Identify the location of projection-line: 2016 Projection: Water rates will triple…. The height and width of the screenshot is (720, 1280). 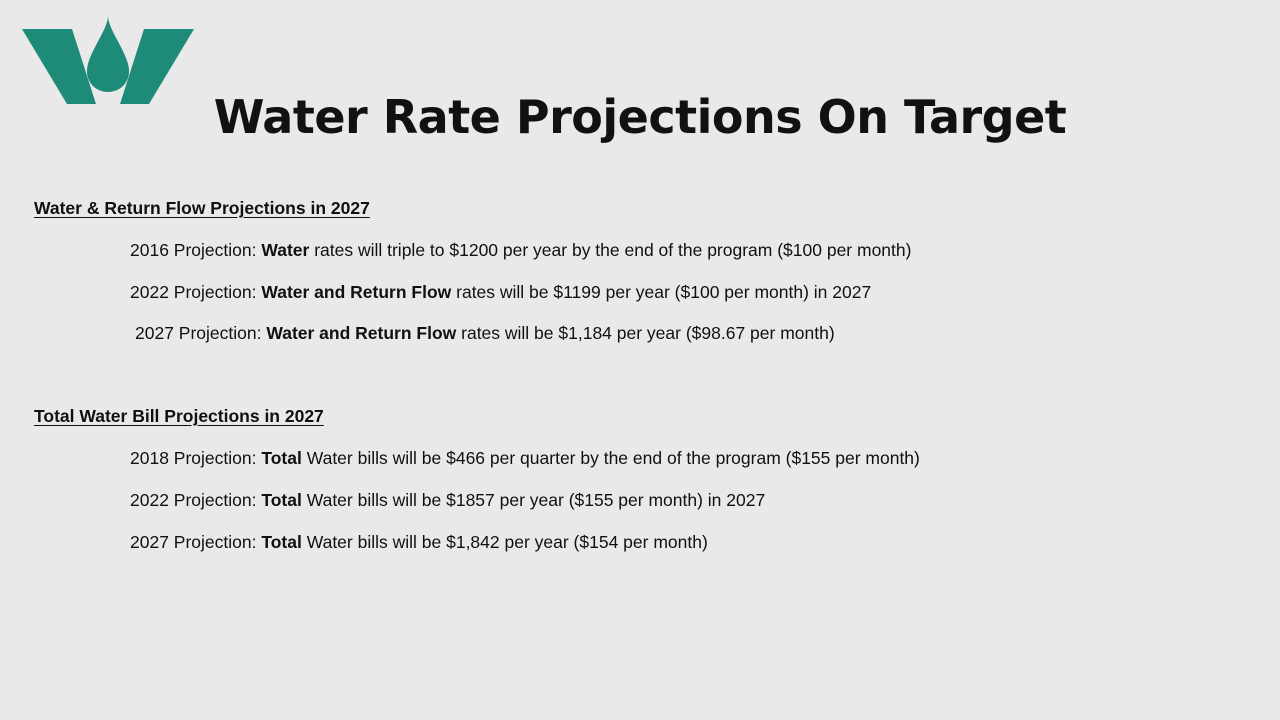
(520, 250).